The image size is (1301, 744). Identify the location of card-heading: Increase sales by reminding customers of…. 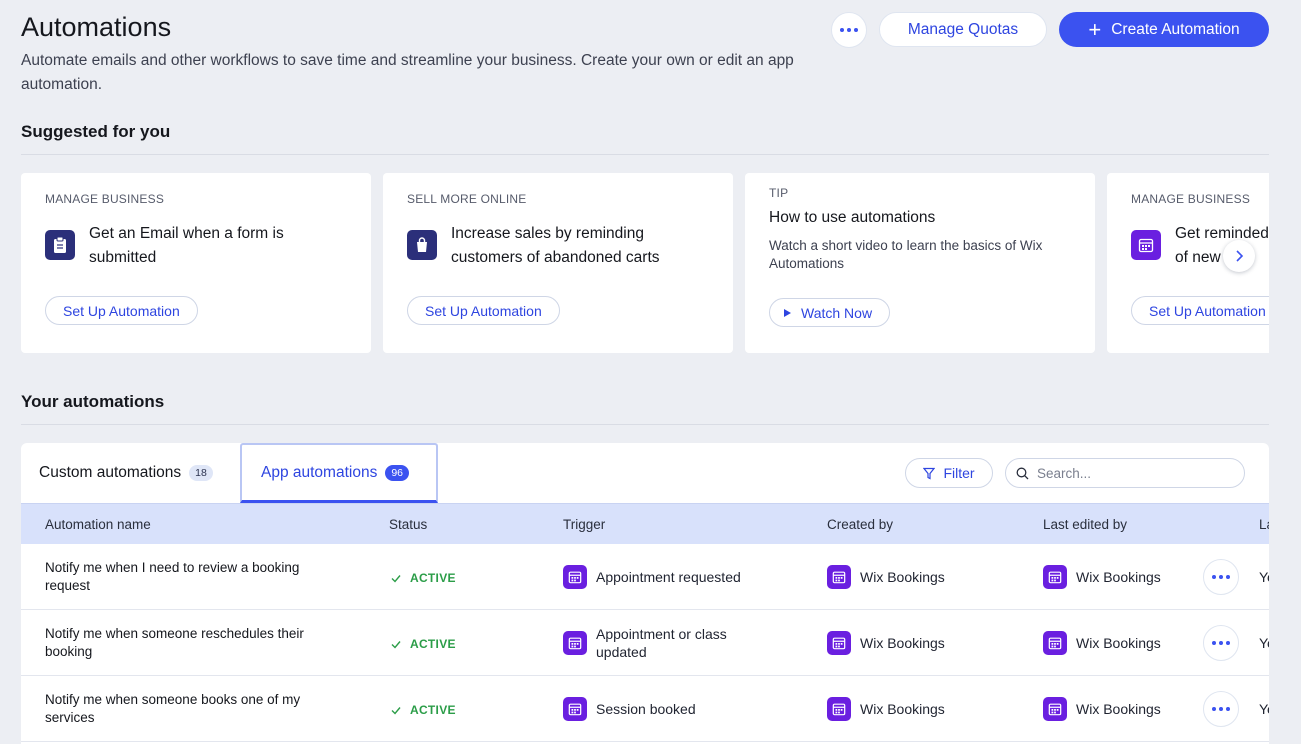
(555, 245).